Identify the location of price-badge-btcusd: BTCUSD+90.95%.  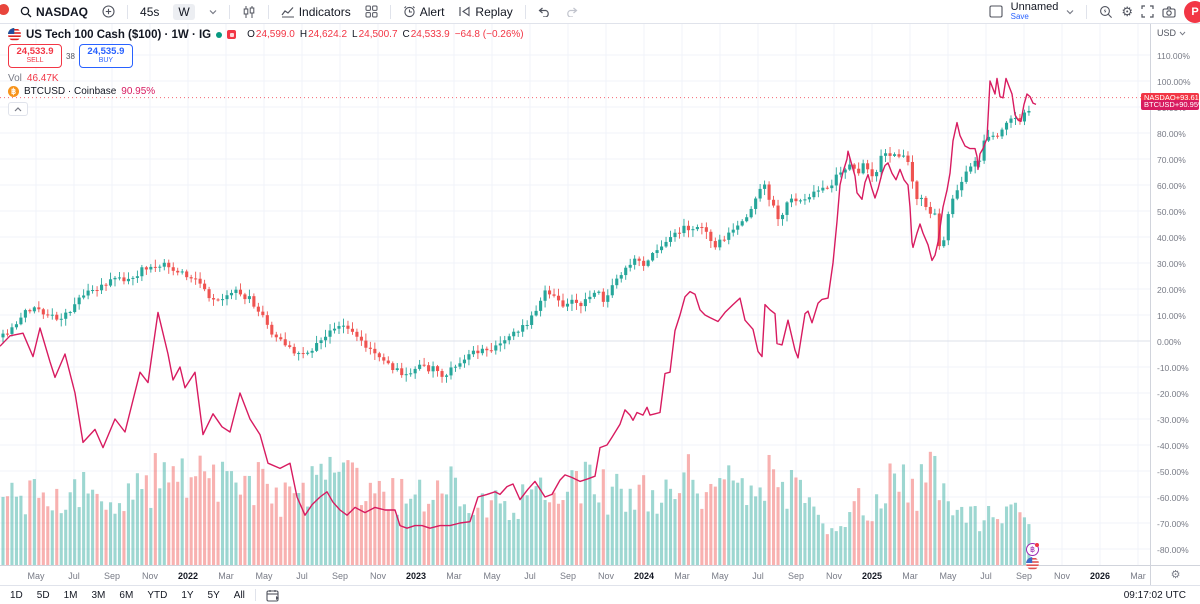
(1170, 105).